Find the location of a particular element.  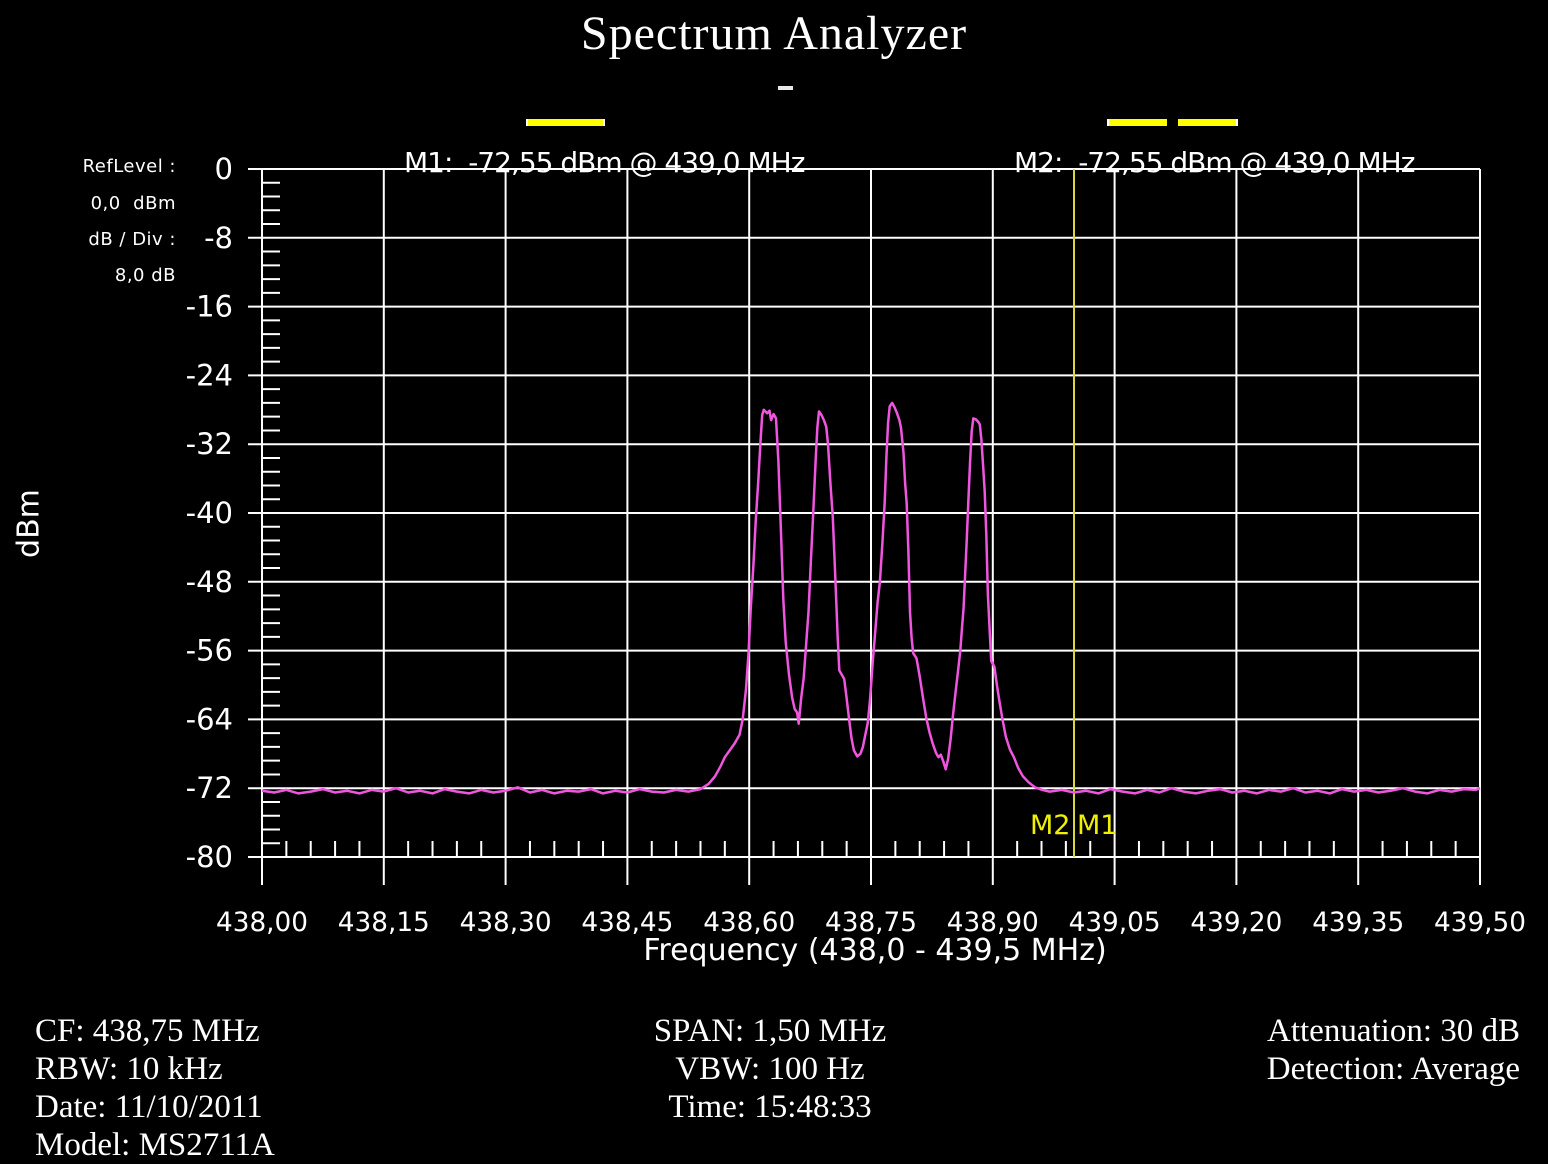

date-text: Date: 11/10/2011 is located at coordinates (149, 1107).